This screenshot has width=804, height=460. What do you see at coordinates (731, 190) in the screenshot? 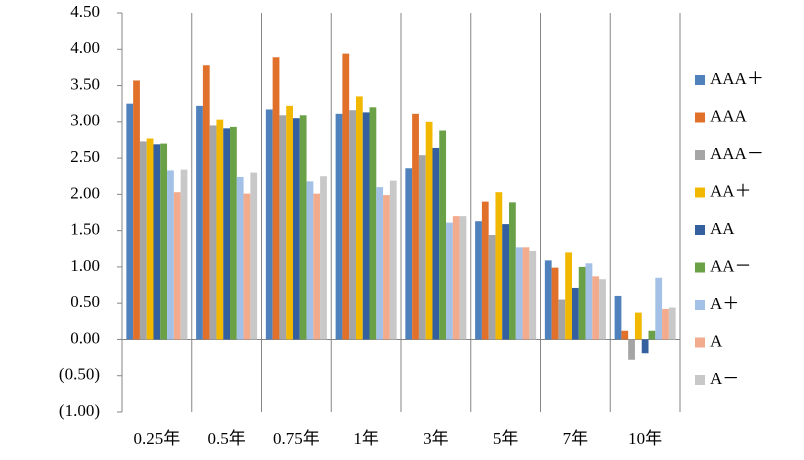
I see `legend-label: AA＋` at bounding box center [731, 190].